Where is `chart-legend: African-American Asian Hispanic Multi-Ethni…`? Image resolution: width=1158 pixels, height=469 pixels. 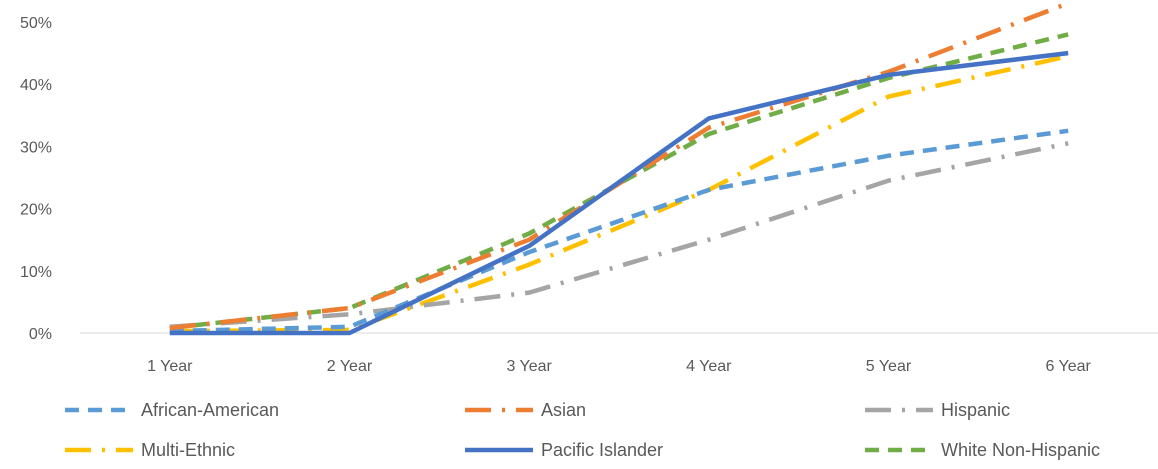
chart-legend: African-American Asian Hispanic Multi-Ethni… is located at coordinates (582, 430).